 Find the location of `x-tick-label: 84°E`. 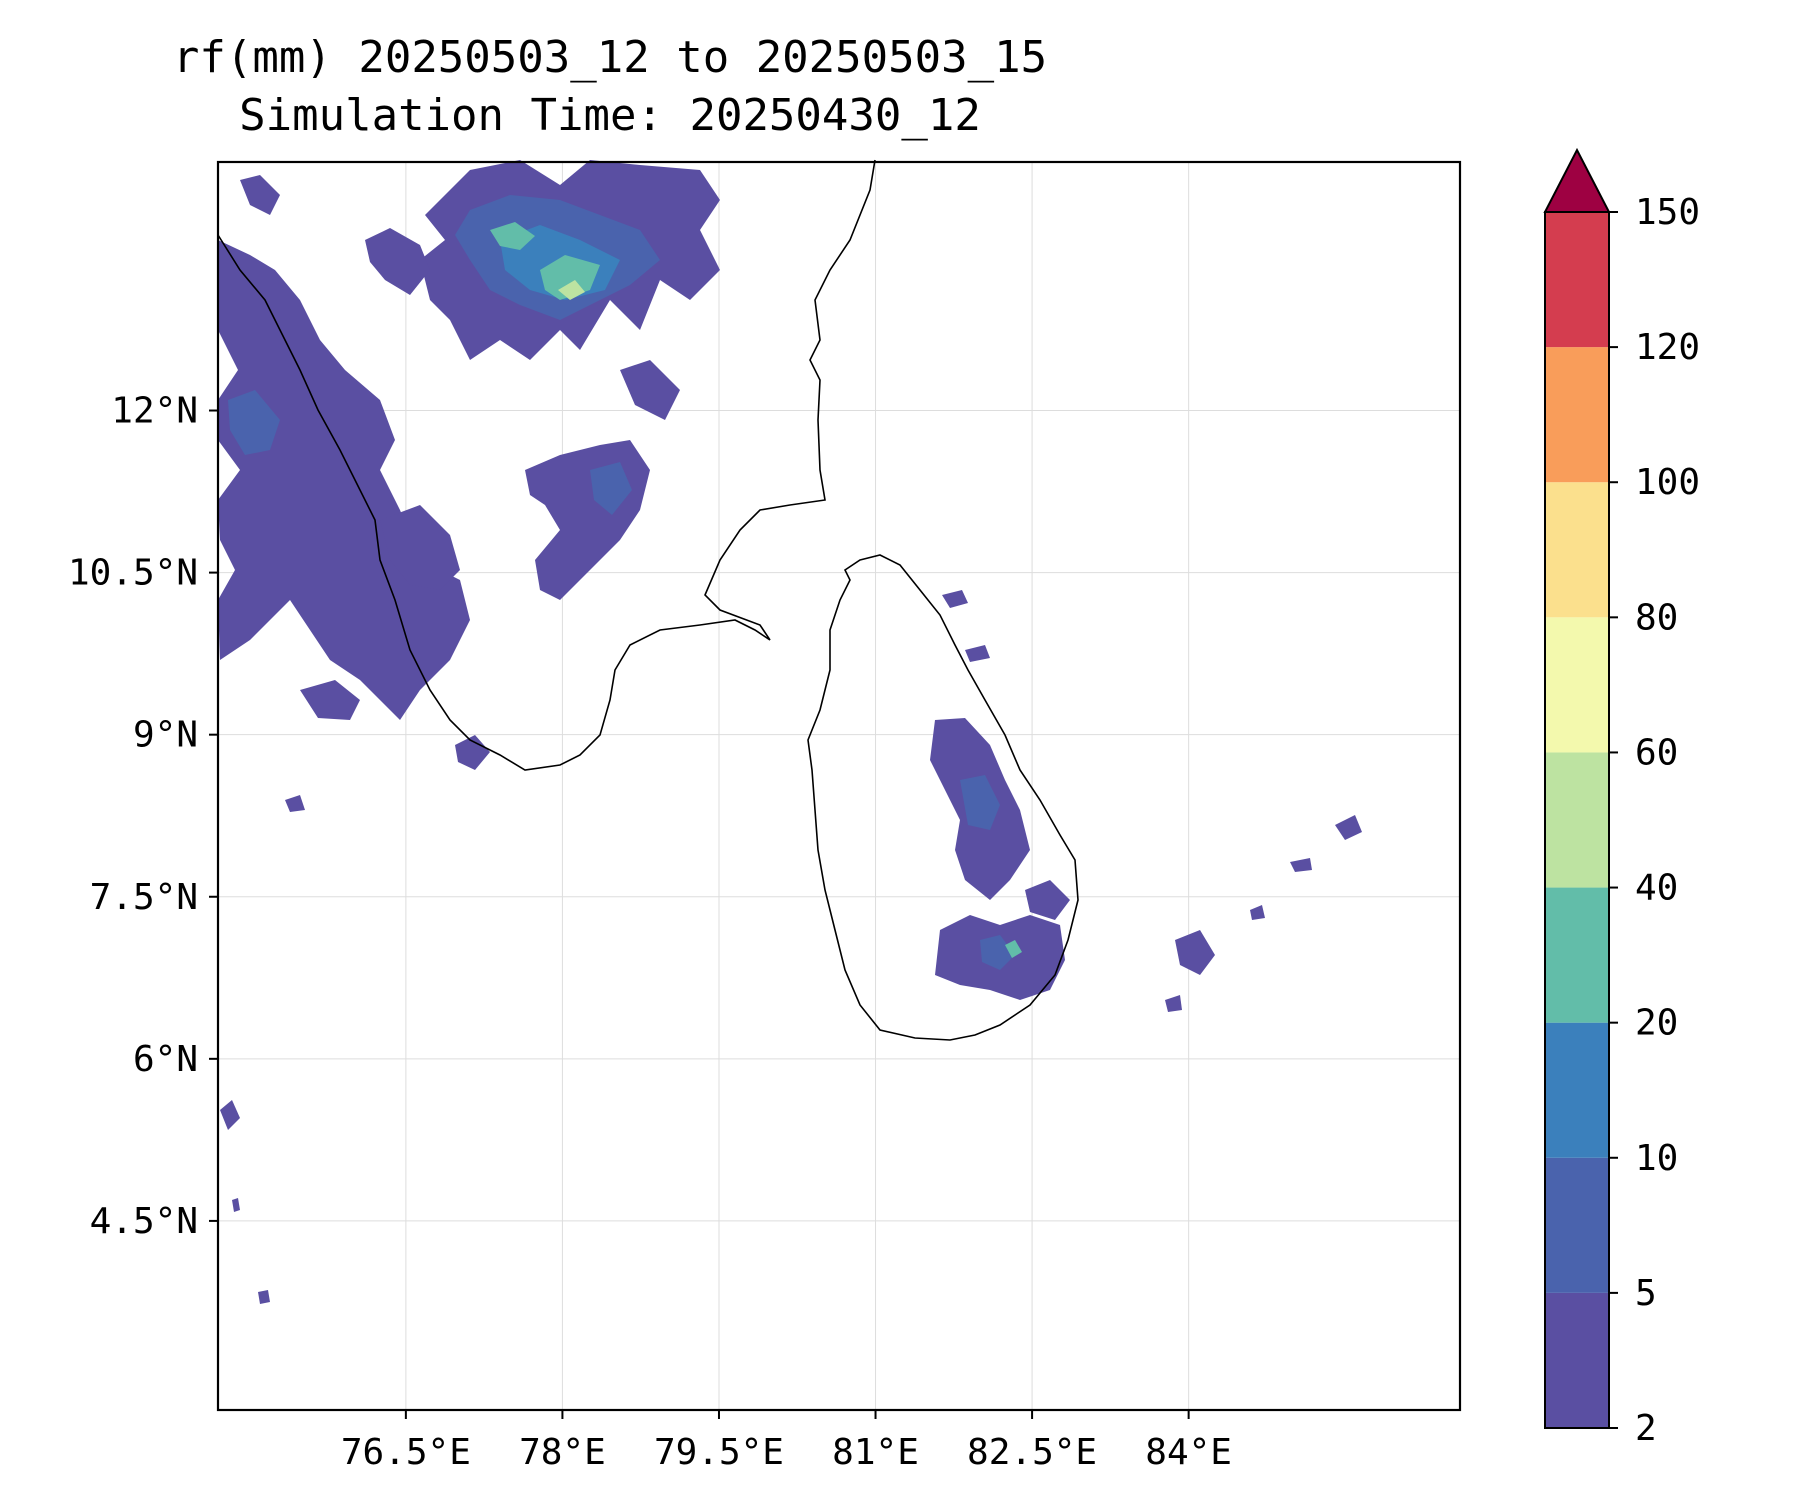

x-tick-label: 84°E is located at coordinates (1188, 1452).